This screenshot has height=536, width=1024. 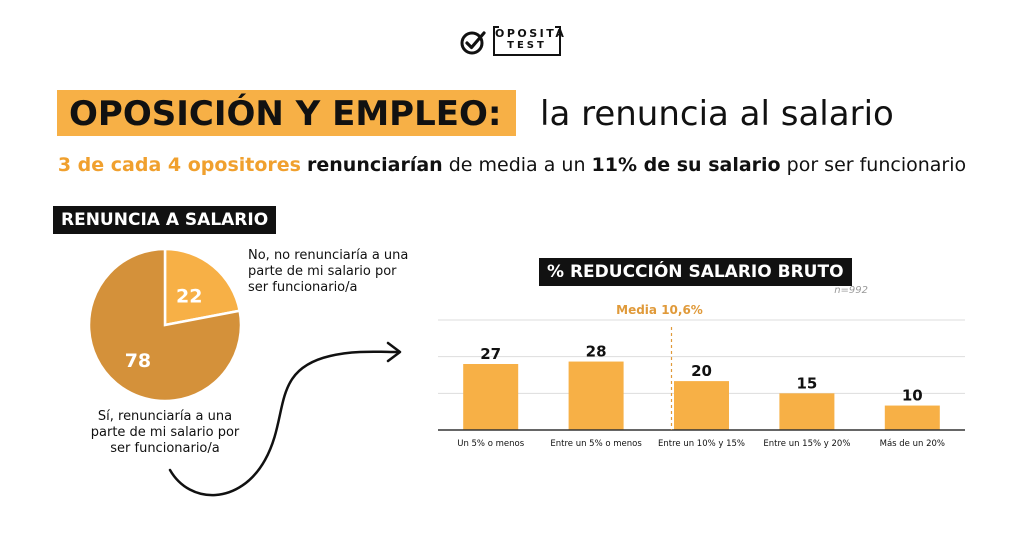 What do you see at coordinates (285, 419) in the screenshot?
I see `curved-arrow-icon` at bounding box center [285, 419].